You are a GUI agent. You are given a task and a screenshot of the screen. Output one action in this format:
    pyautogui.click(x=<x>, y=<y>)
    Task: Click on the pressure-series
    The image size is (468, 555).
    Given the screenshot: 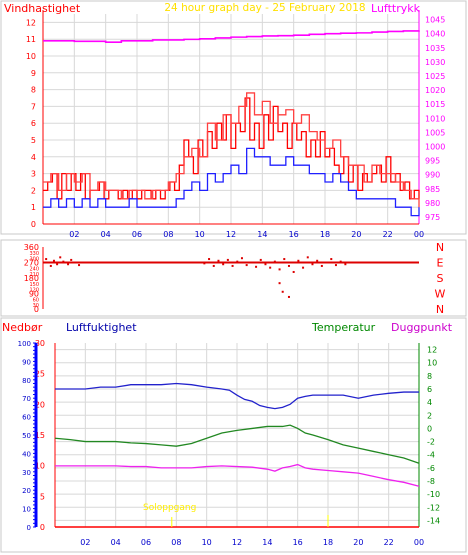 What is the action you would take?
    pyautogui.click(x=231, y=36)
    